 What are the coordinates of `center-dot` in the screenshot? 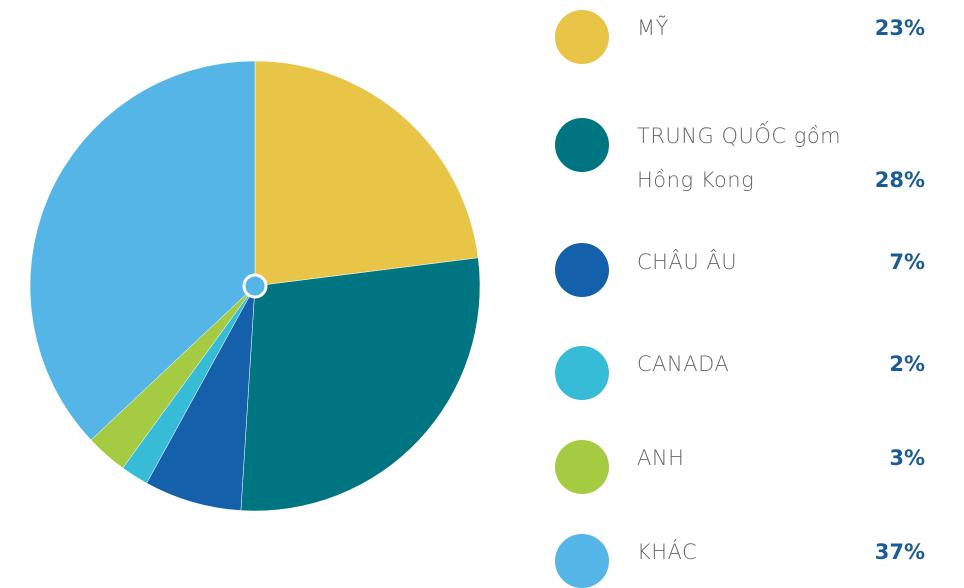 It's located at (255, 286).